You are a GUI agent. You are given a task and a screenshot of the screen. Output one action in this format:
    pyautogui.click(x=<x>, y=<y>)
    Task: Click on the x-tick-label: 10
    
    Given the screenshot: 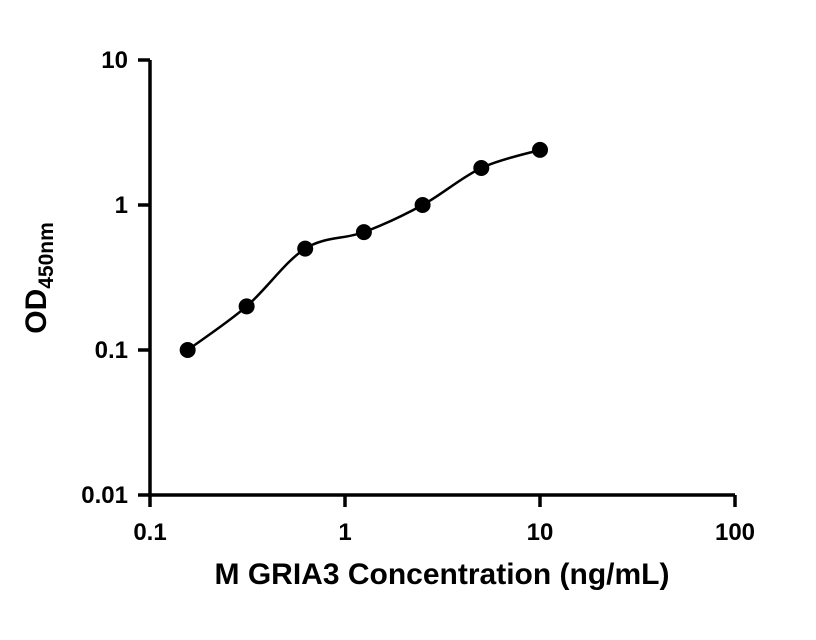 What is the action you would take?
    pyautogui.click(x=540, y=532)
    